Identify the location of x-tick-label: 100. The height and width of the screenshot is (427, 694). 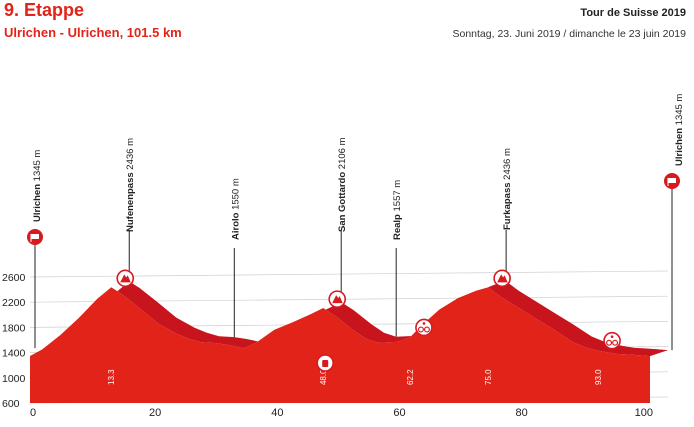
(644, 413).